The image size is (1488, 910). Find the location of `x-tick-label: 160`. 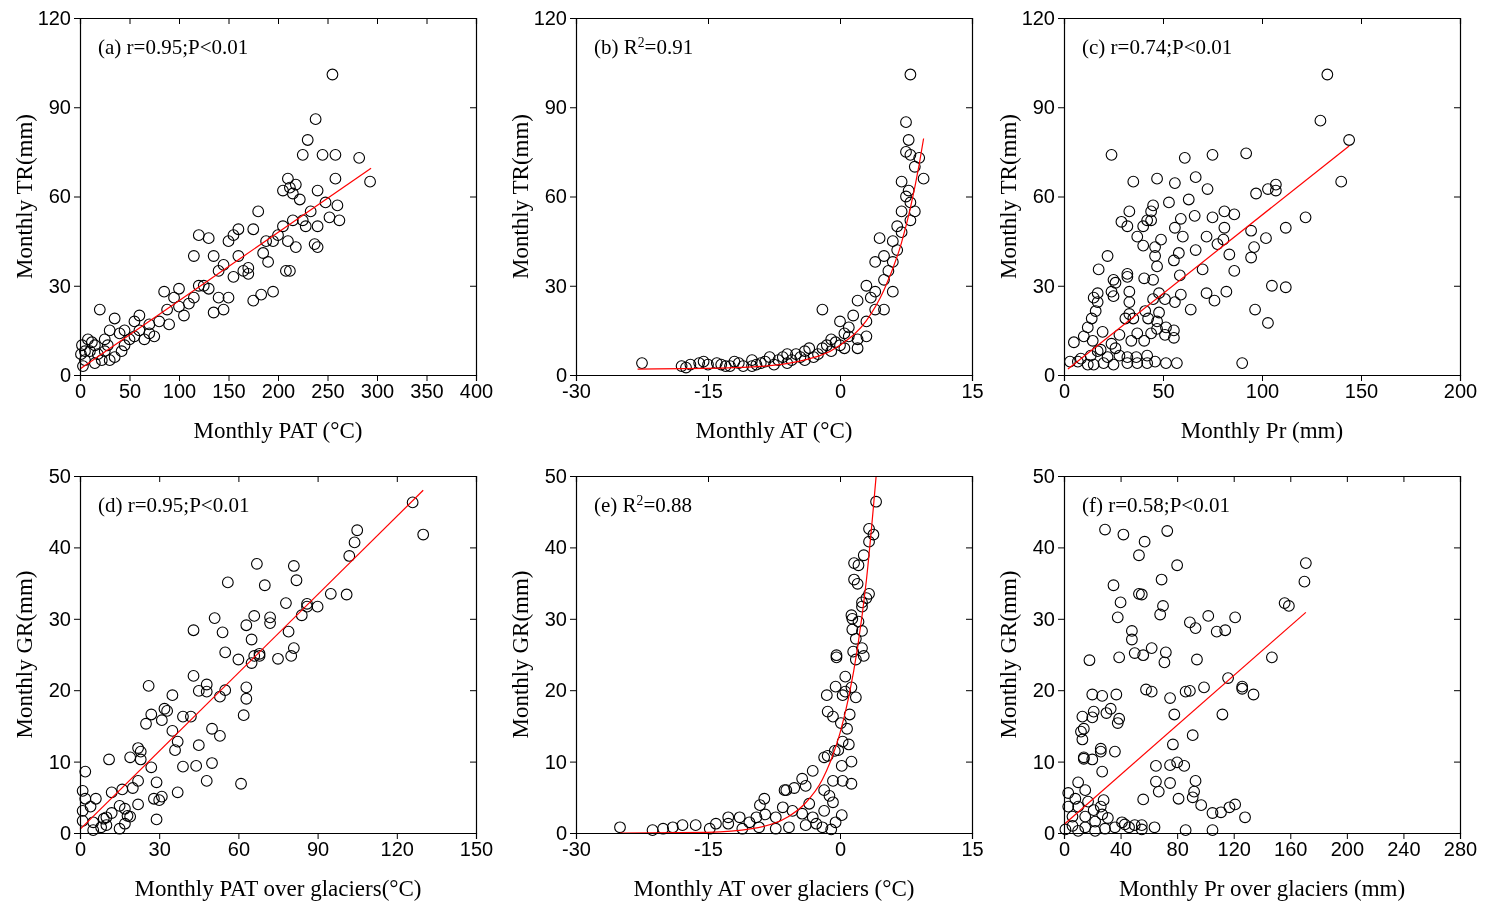

x-tick-label: 160 is located at coordinates (1291, 849).